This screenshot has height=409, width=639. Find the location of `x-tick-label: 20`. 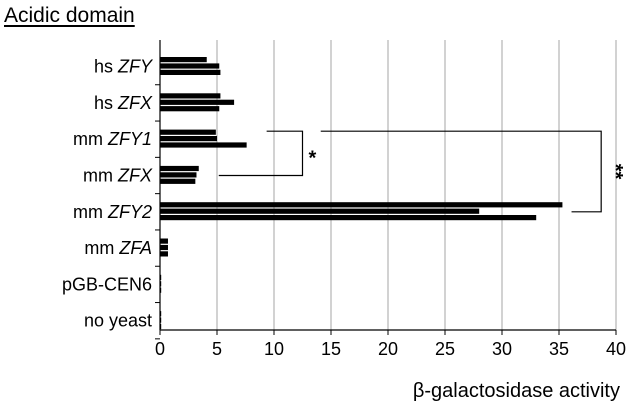

x-tick-label: 20 is located at coordinates (388, 349).